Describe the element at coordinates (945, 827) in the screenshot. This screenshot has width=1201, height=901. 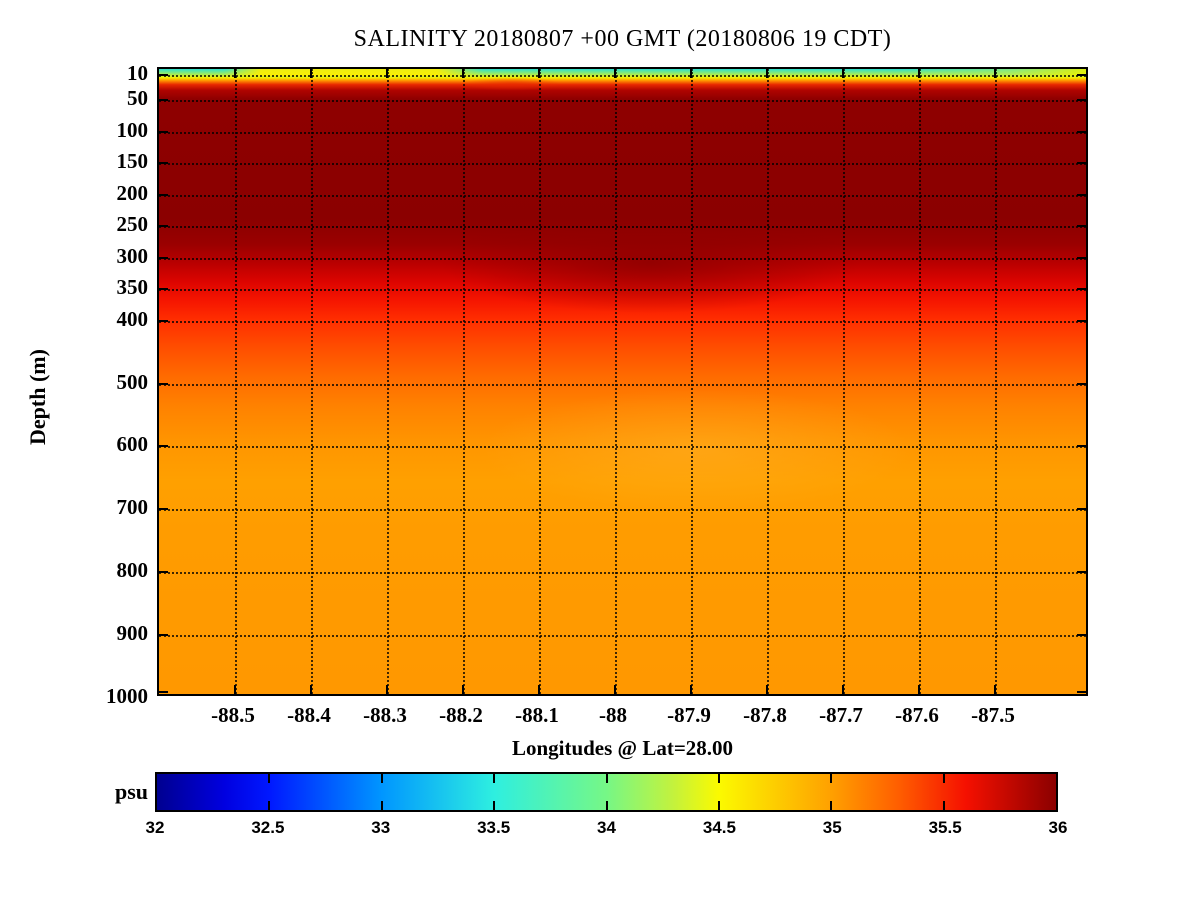
I see `colorbar-tick-label: 35.5` at that location.